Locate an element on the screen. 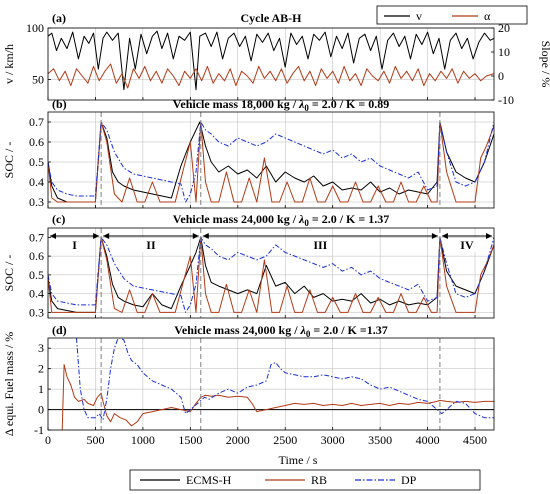  phase-label: IV is located at coordinates (467, 245).